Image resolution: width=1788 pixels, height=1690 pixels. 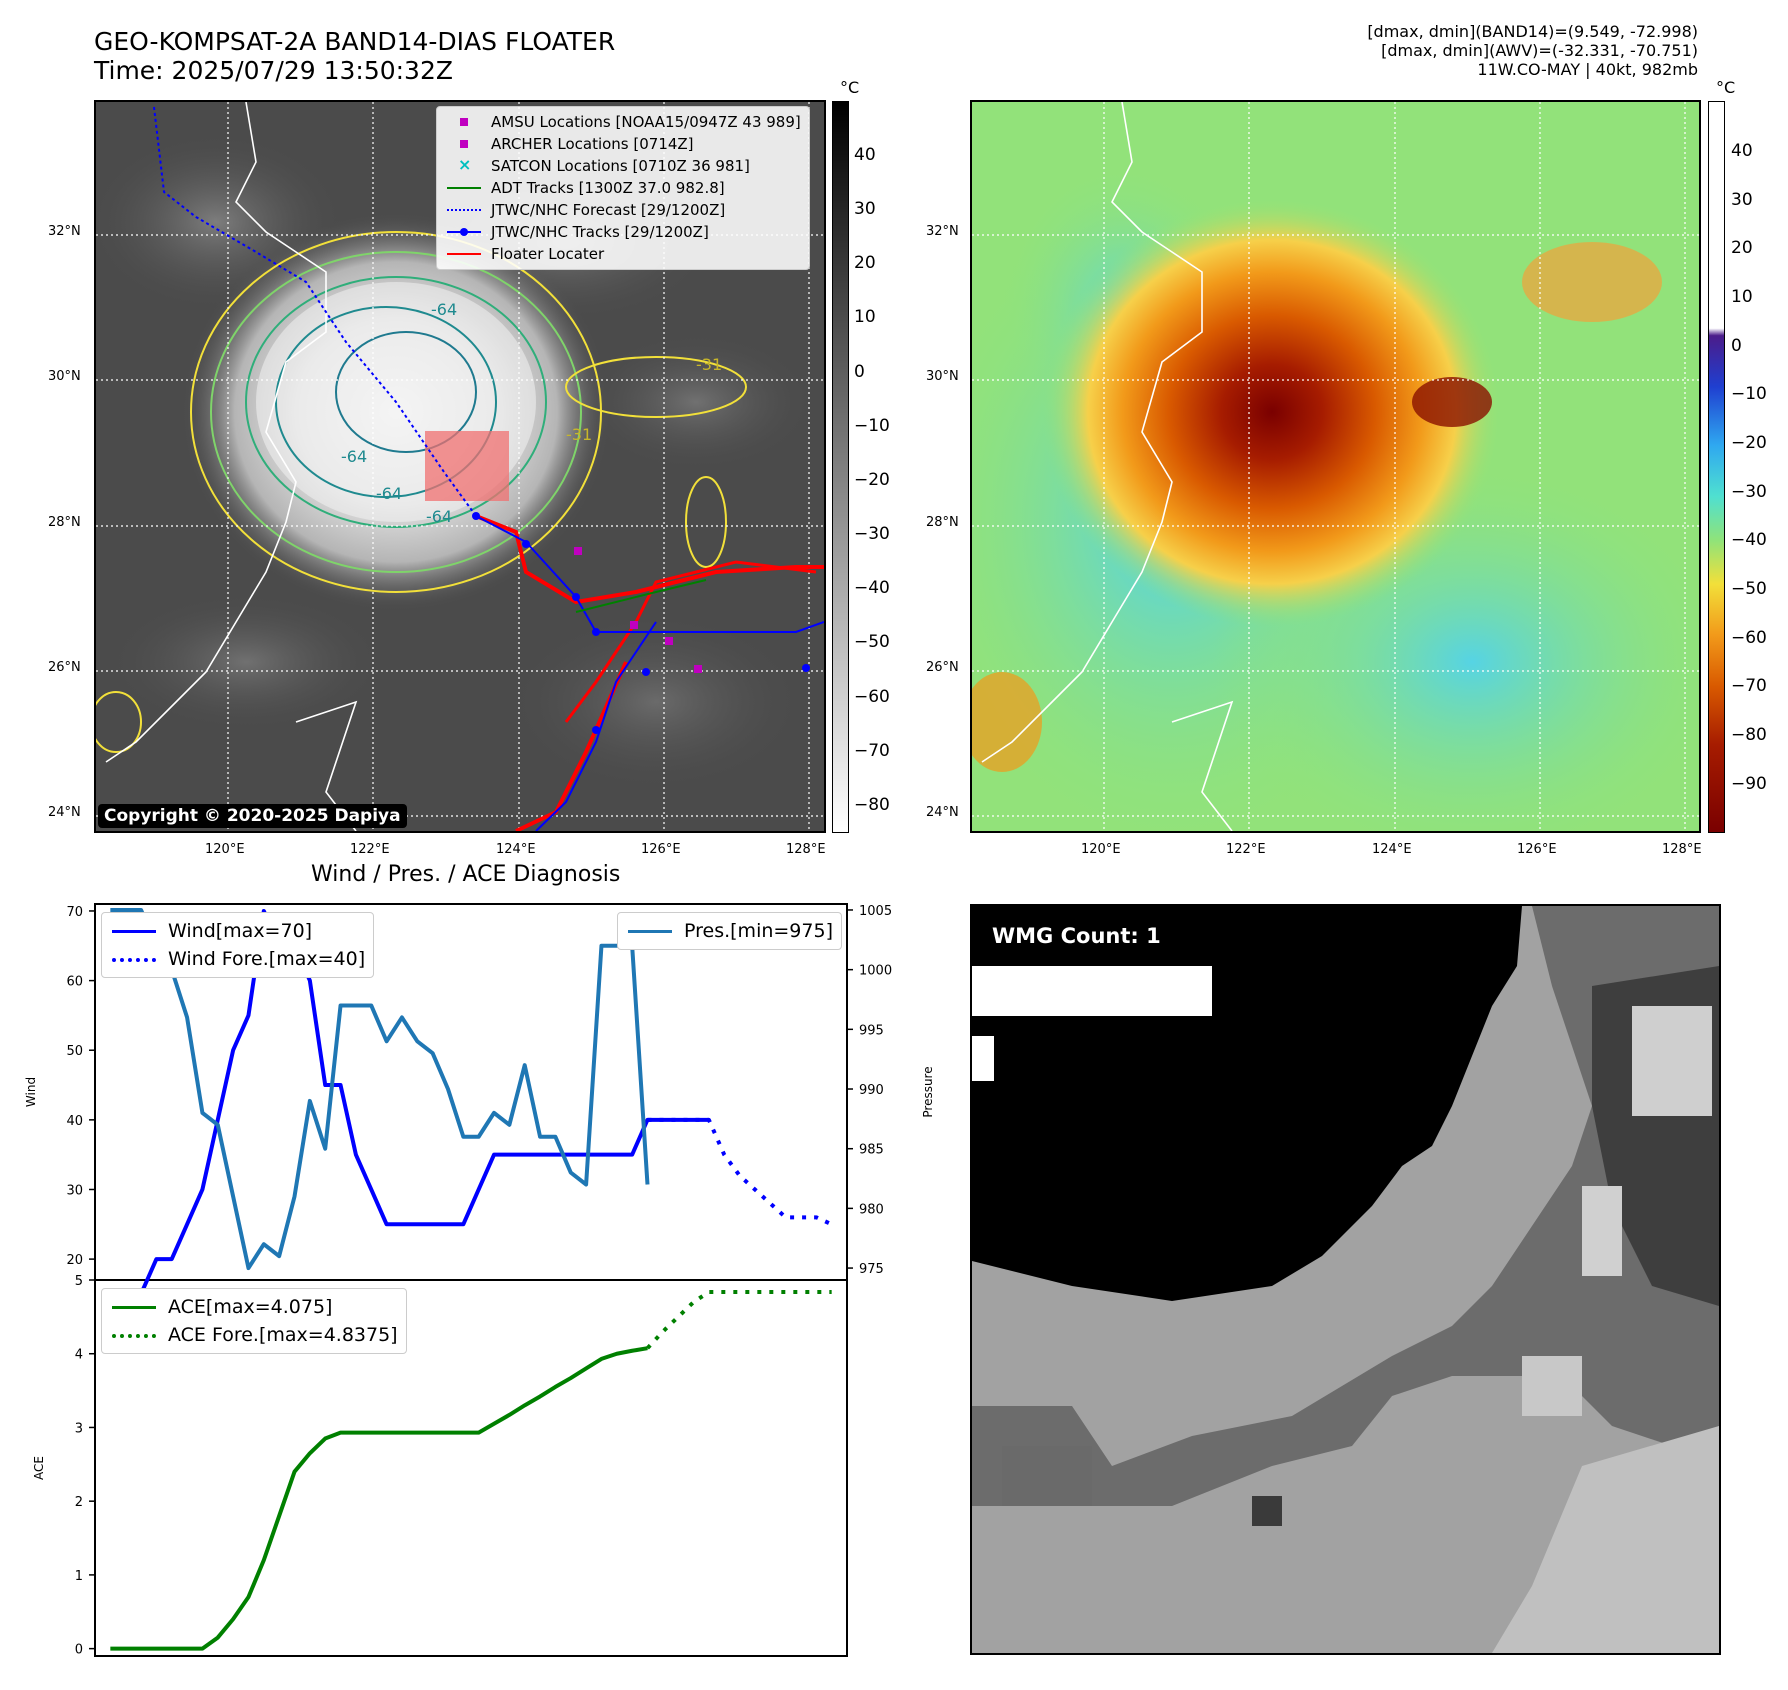 I want to click on pressure-legend: Pres.[min=975], so click(x=729, y=931).